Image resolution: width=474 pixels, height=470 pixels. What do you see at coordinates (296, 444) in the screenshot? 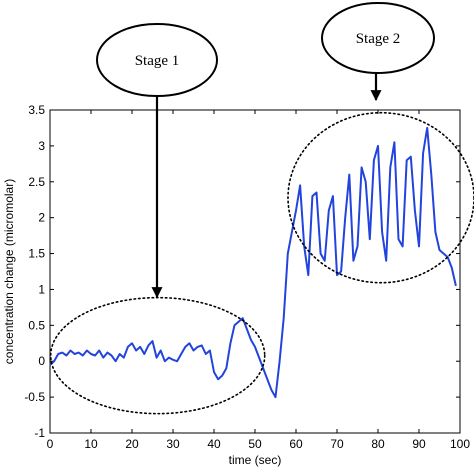
I see `x-tick-label: 60` at bounding box center [296, 444].